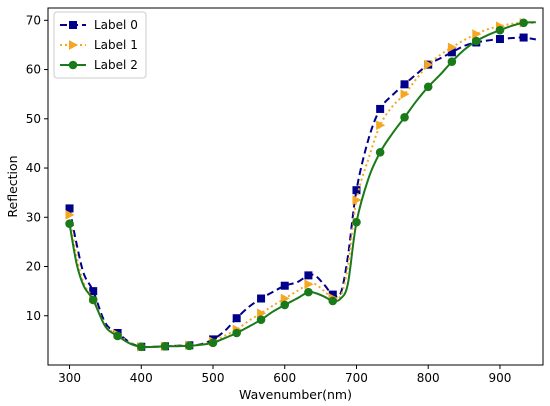 The image size is (550, 406). What do you see at coordinates (33, 20) in the screenshot?
I see `y-tick-label: 70` at bounding box center [33, 20].